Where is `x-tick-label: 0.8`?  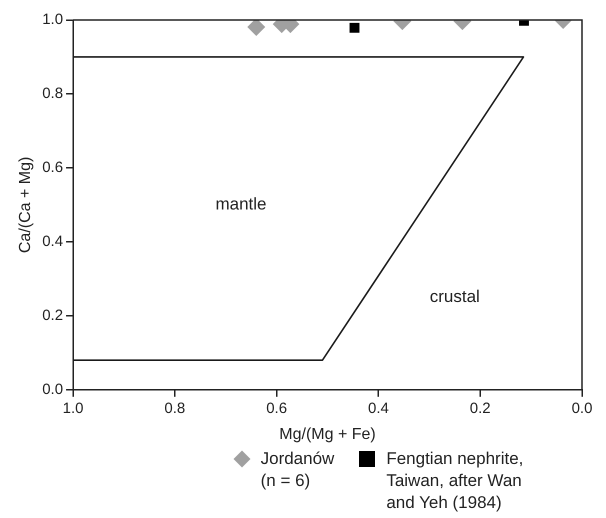 x-tick-label: 0.8 is located at coordinates (175, 408).